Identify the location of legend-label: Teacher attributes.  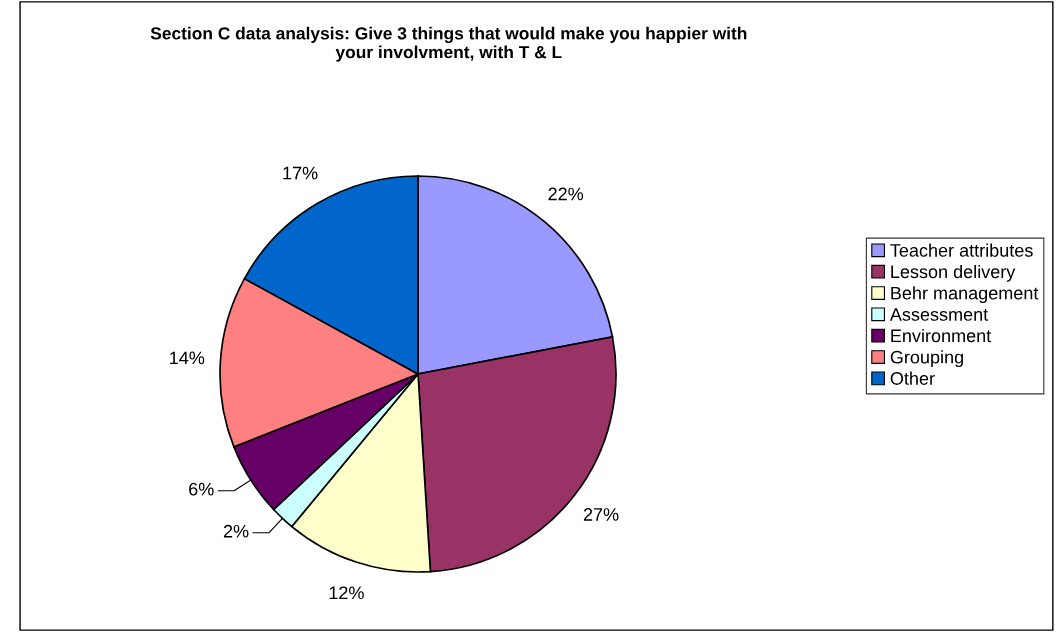
(961, 250).